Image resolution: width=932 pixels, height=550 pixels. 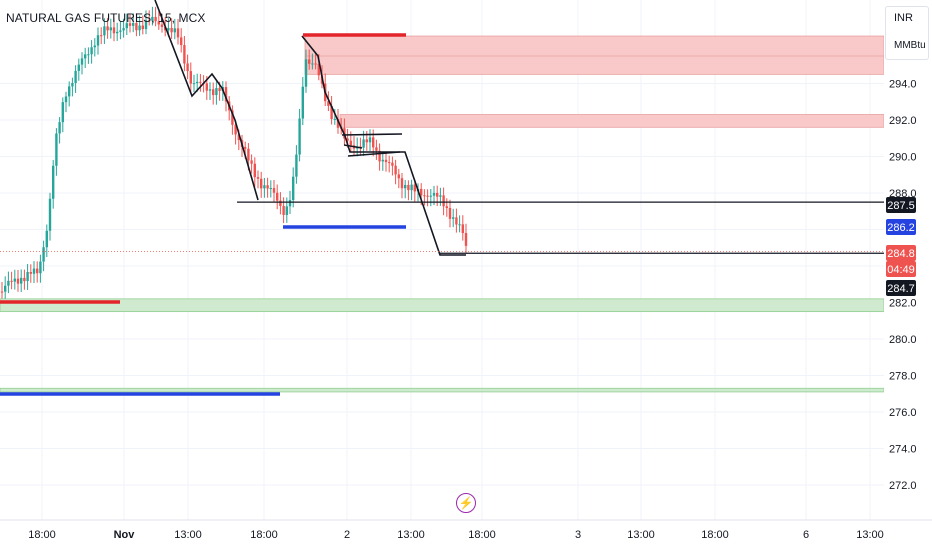 I want to click on time-tick: 6, so click(x=806, y=535).